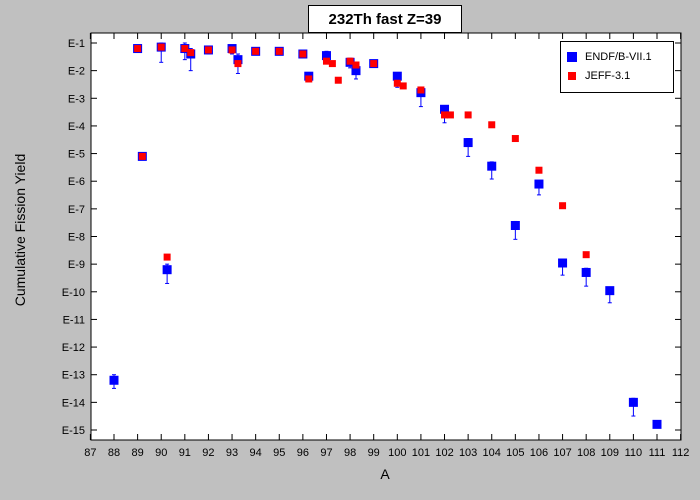 This screenshot has height=500, width=700. I want to click on x-tick-label: 92, so click(208, 453).